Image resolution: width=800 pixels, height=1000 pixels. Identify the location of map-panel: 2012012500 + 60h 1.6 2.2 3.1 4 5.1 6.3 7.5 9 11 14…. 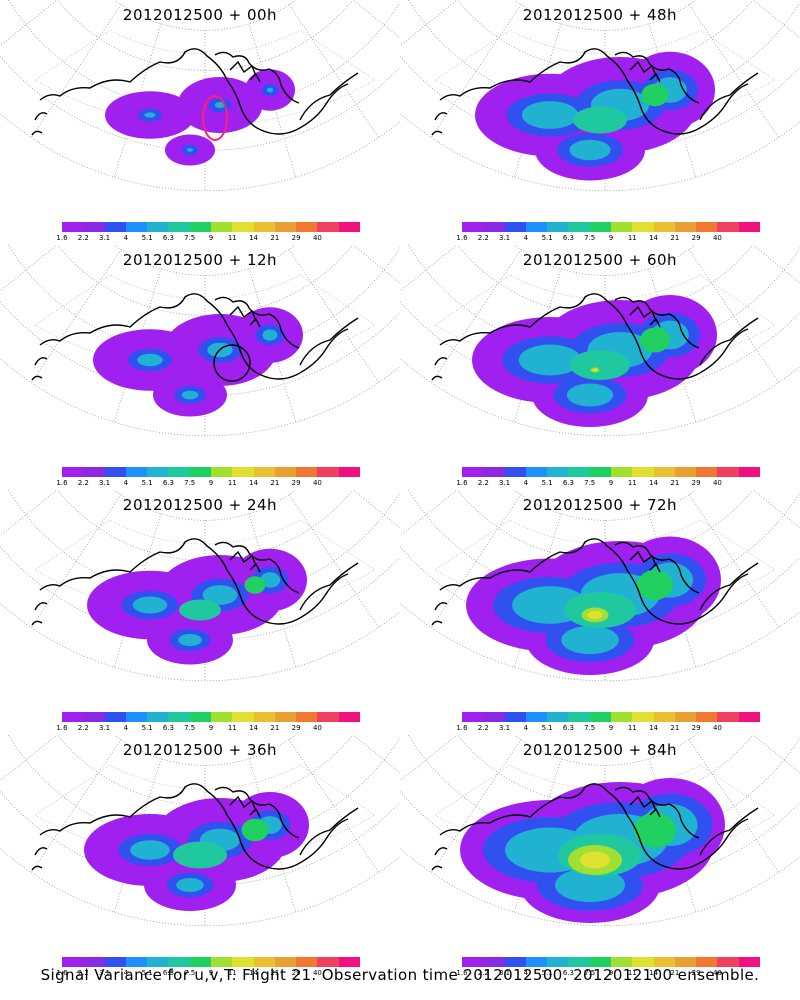
(600, 367).